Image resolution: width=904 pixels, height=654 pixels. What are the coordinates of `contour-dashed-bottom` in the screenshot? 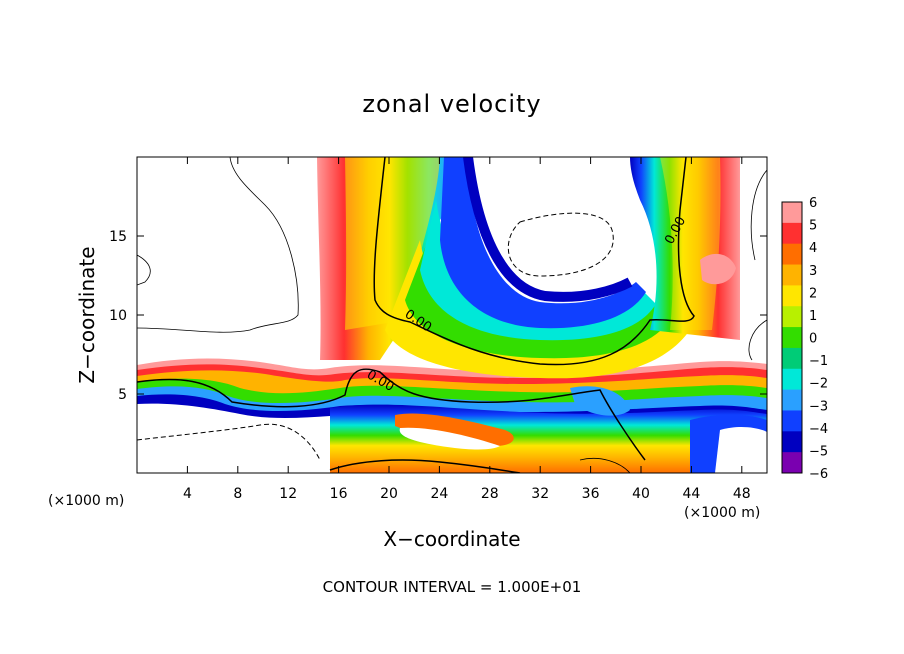 It's located at (229, 442).